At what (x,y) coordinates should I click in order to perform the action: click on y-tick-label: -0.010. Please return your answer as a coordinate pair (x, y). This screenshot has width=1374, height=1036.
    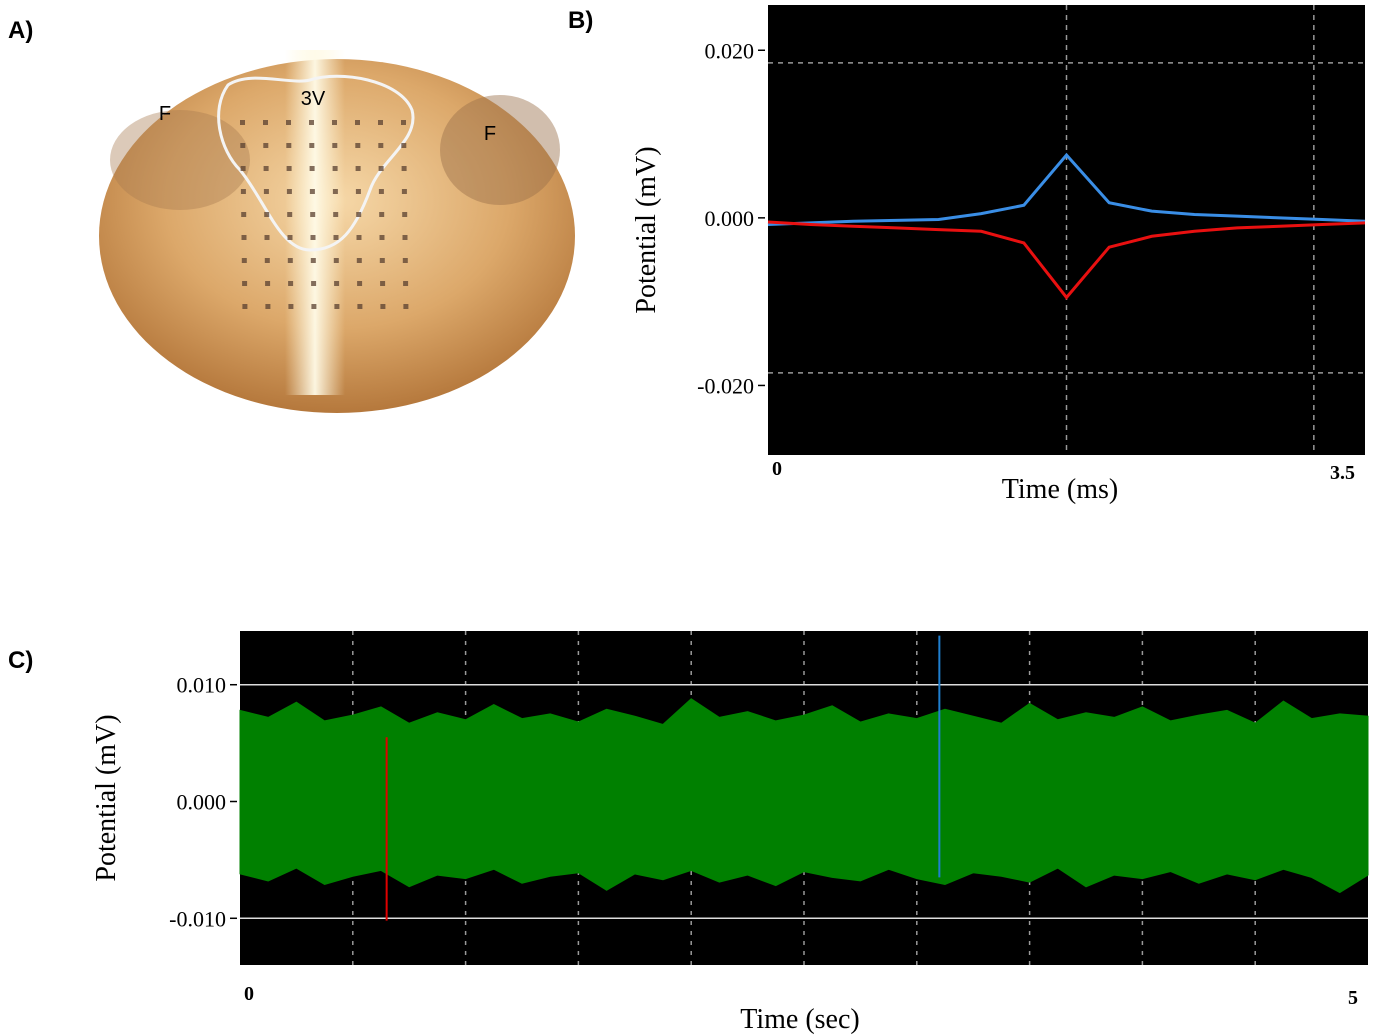
    Looking at the image, I should click on (197, 918).